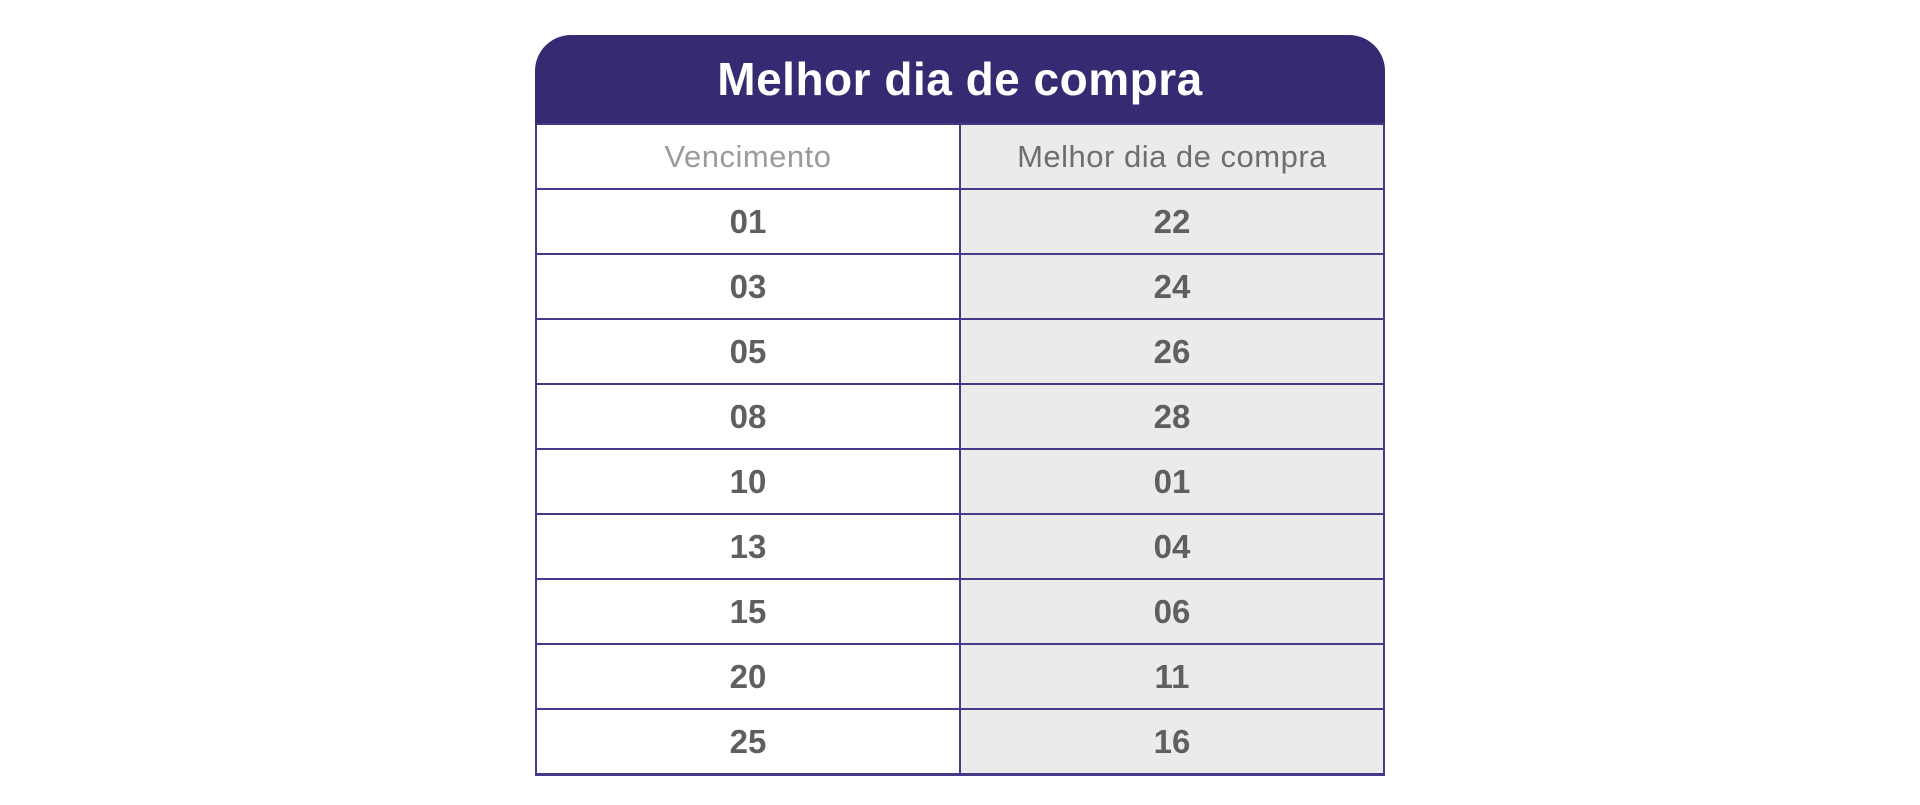  Describe the element at coordinates (748, 546) in the screenshot. I see `vencimento-cell: 13` at that location.